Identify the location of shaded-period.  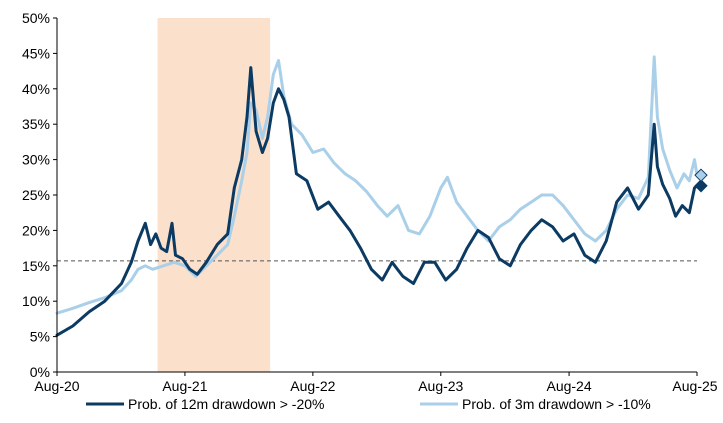
(214, 195).